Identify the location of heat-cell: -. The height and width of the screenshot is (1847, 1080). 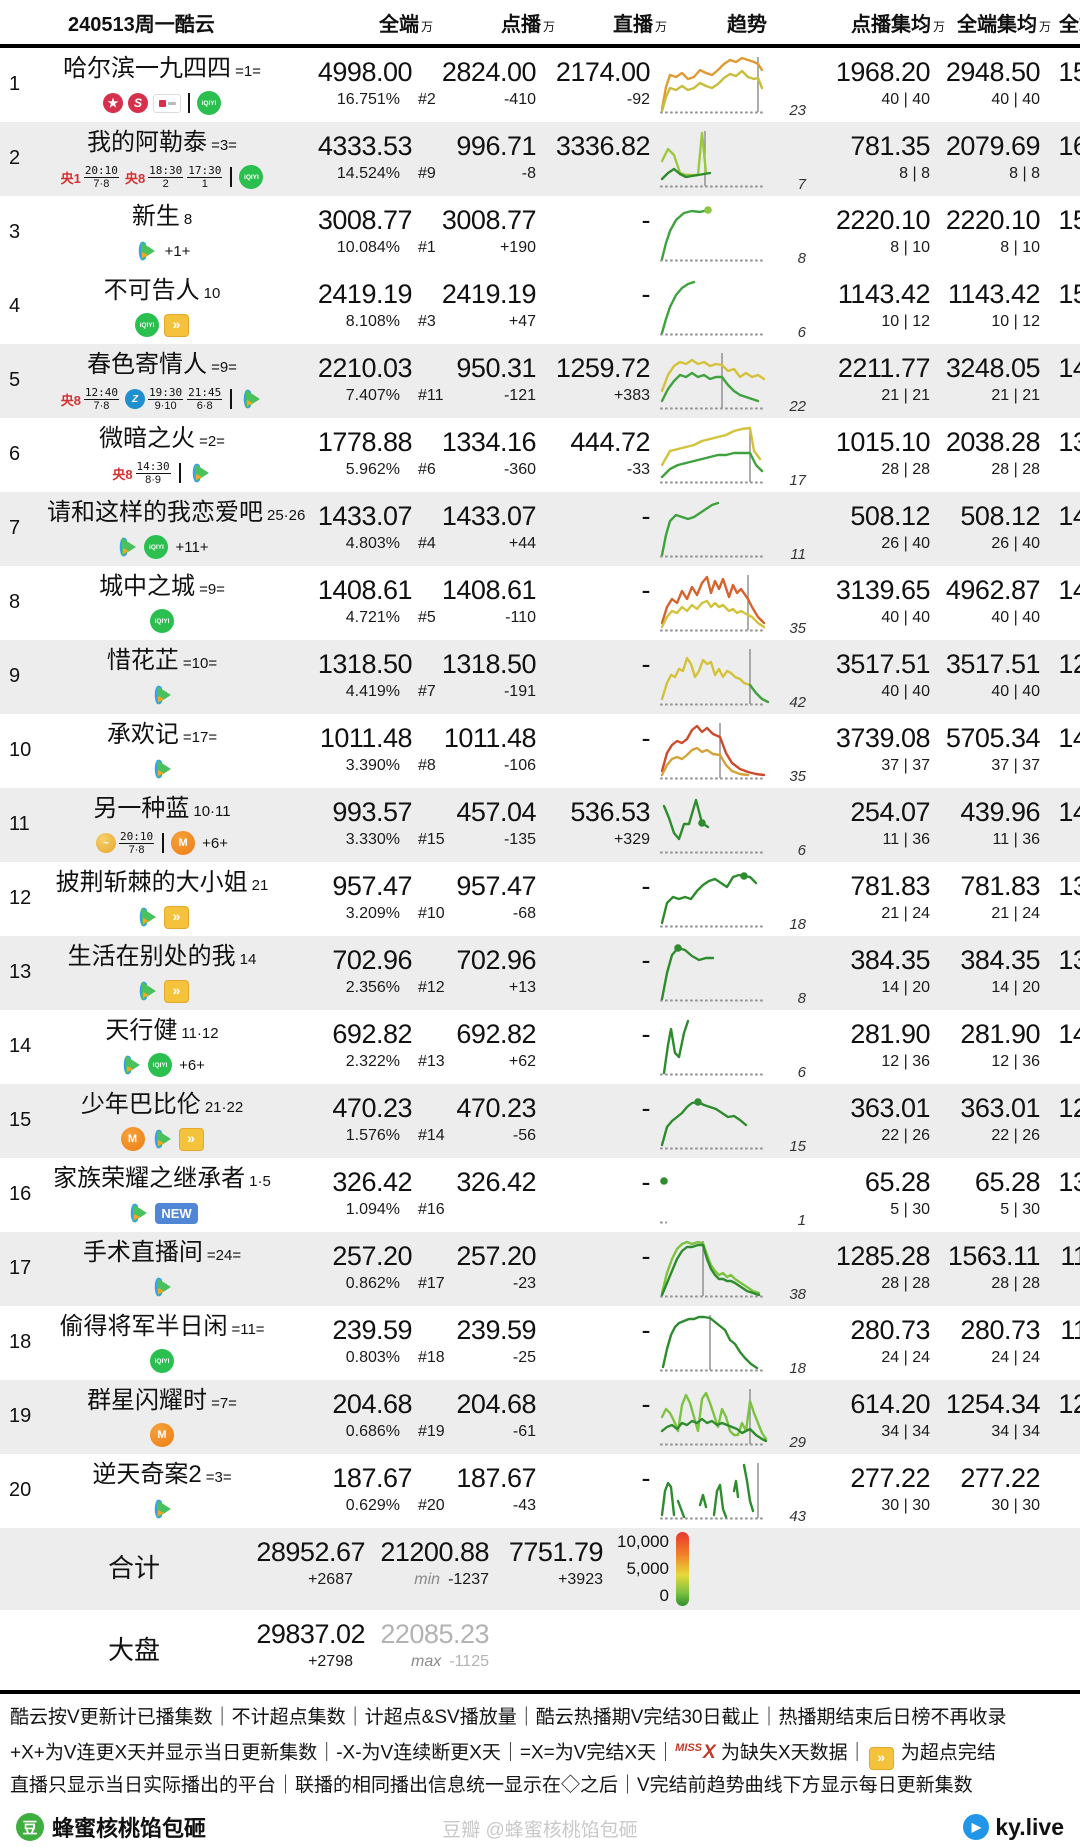
(1066, 1491).